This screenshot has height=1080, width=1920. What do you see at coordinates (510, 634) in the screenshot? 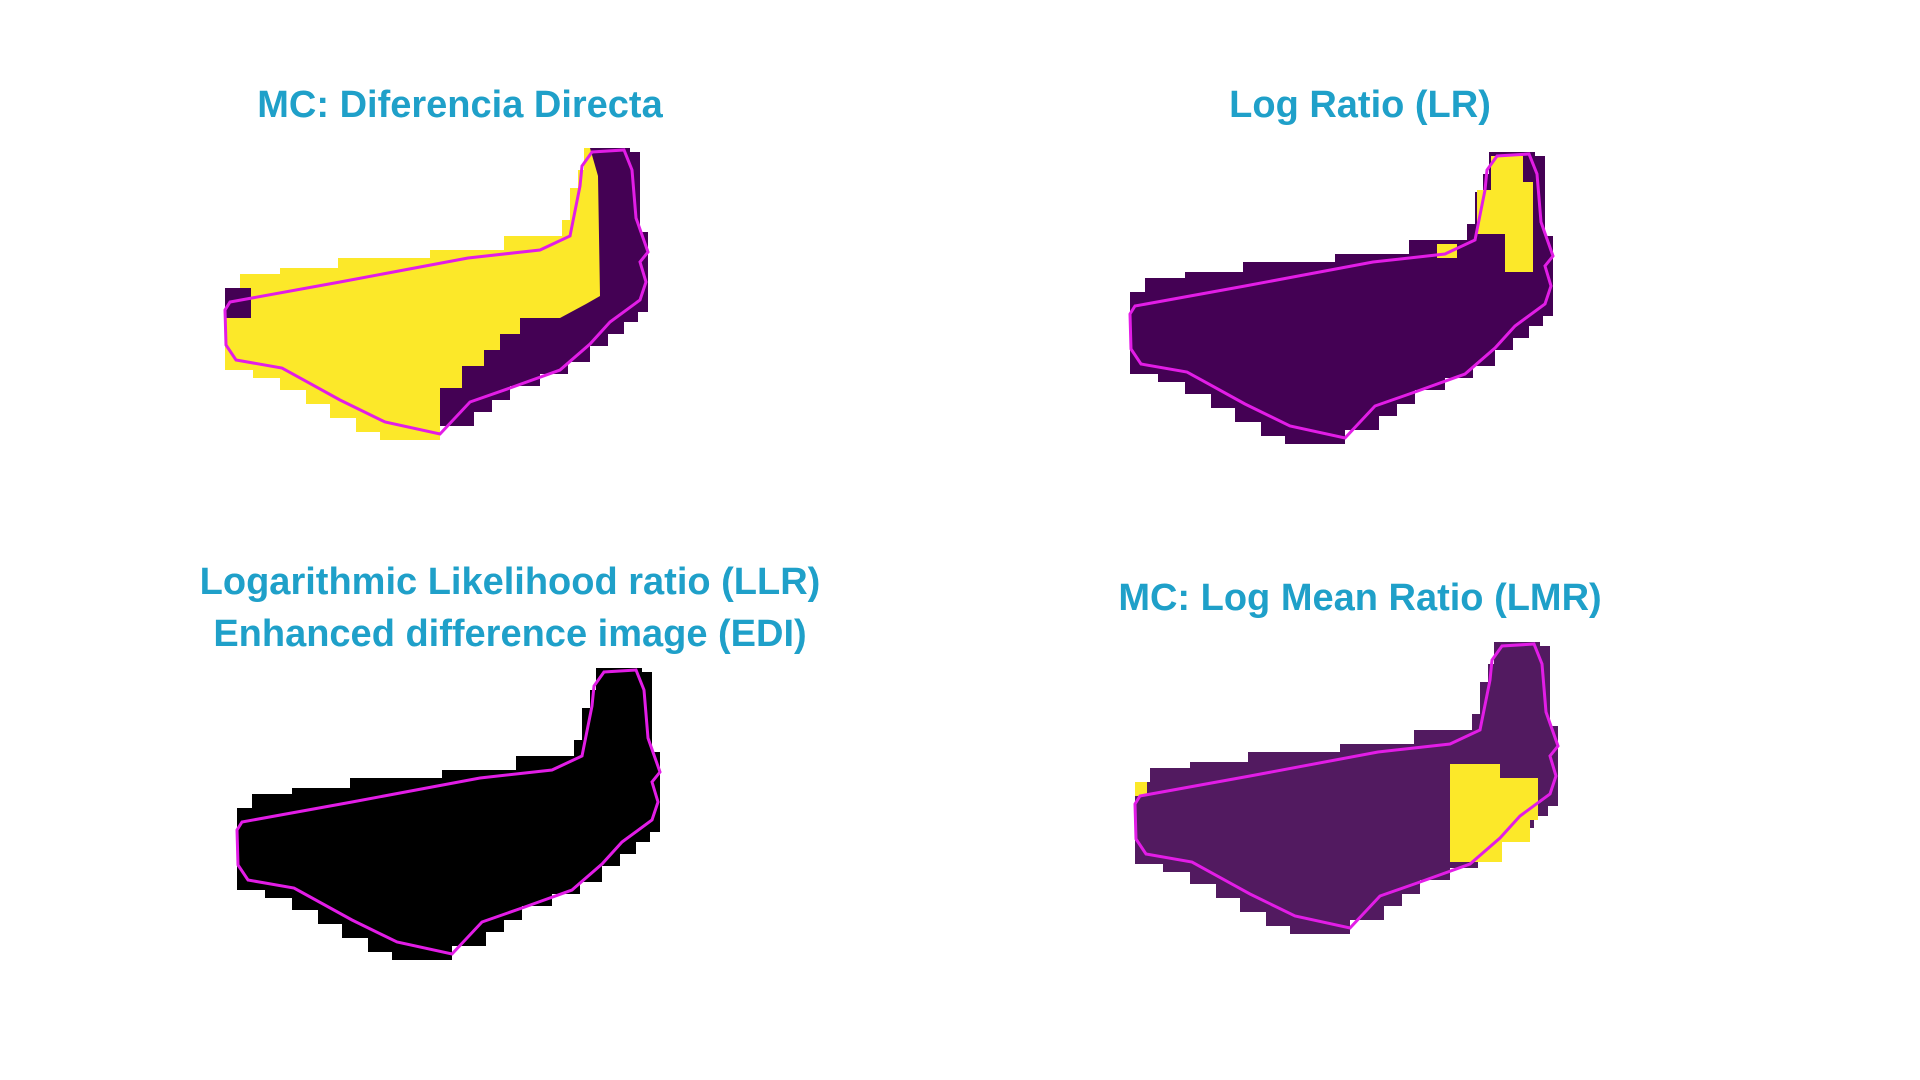
I see `panel-title-edi-line: Enhanced difference image (EDI)` at bounding box center [510, 634].